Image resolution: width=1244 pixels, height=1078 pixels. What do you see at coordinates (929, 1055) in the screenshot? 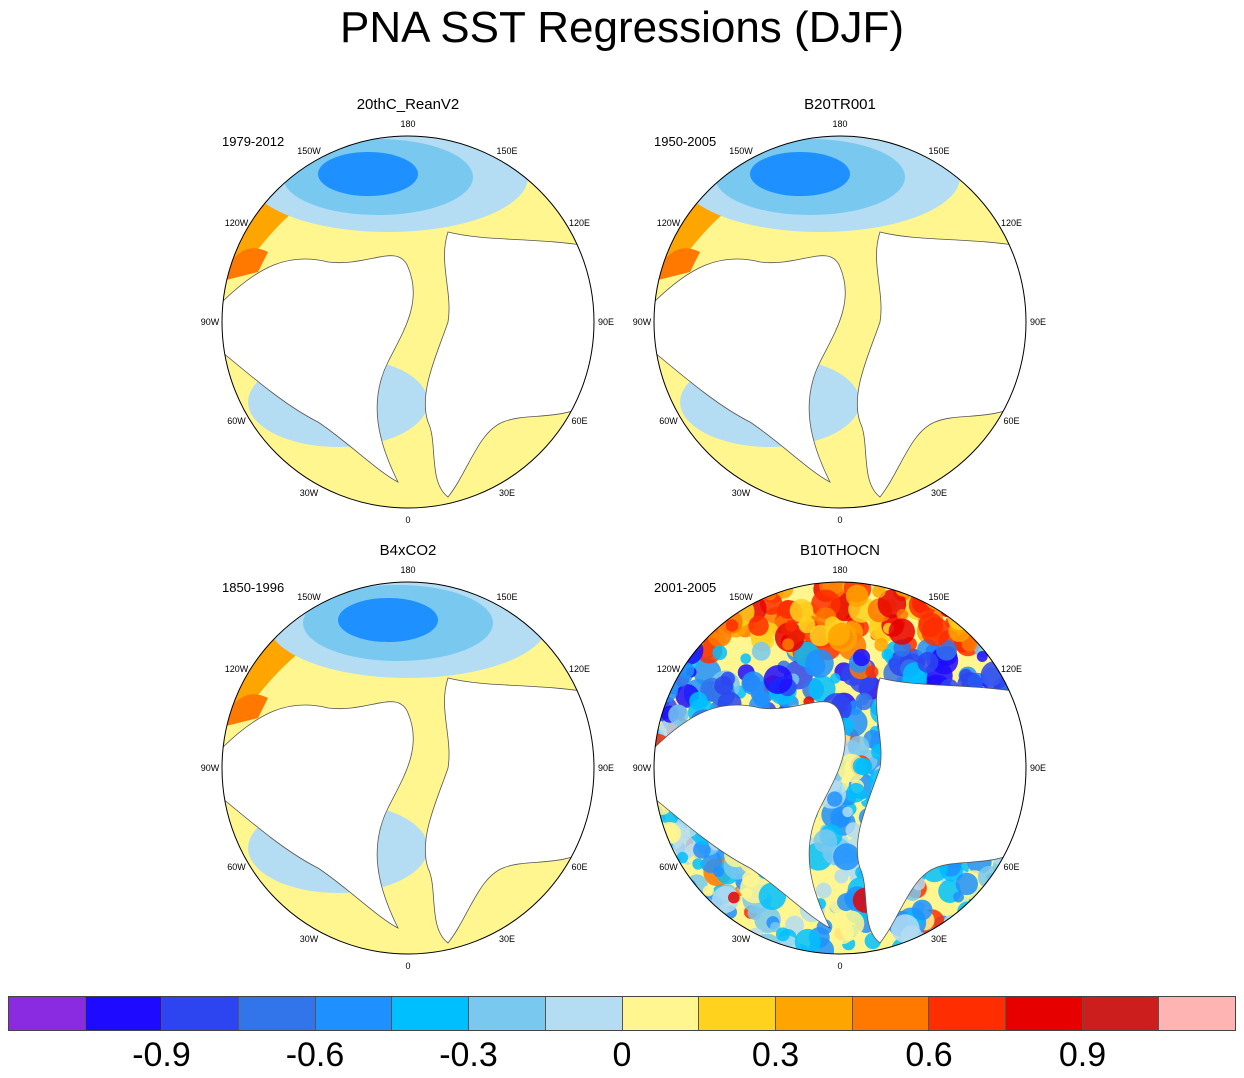
I see `colorbar-tick-label: 0.6` at bounding box center [929, 1055].